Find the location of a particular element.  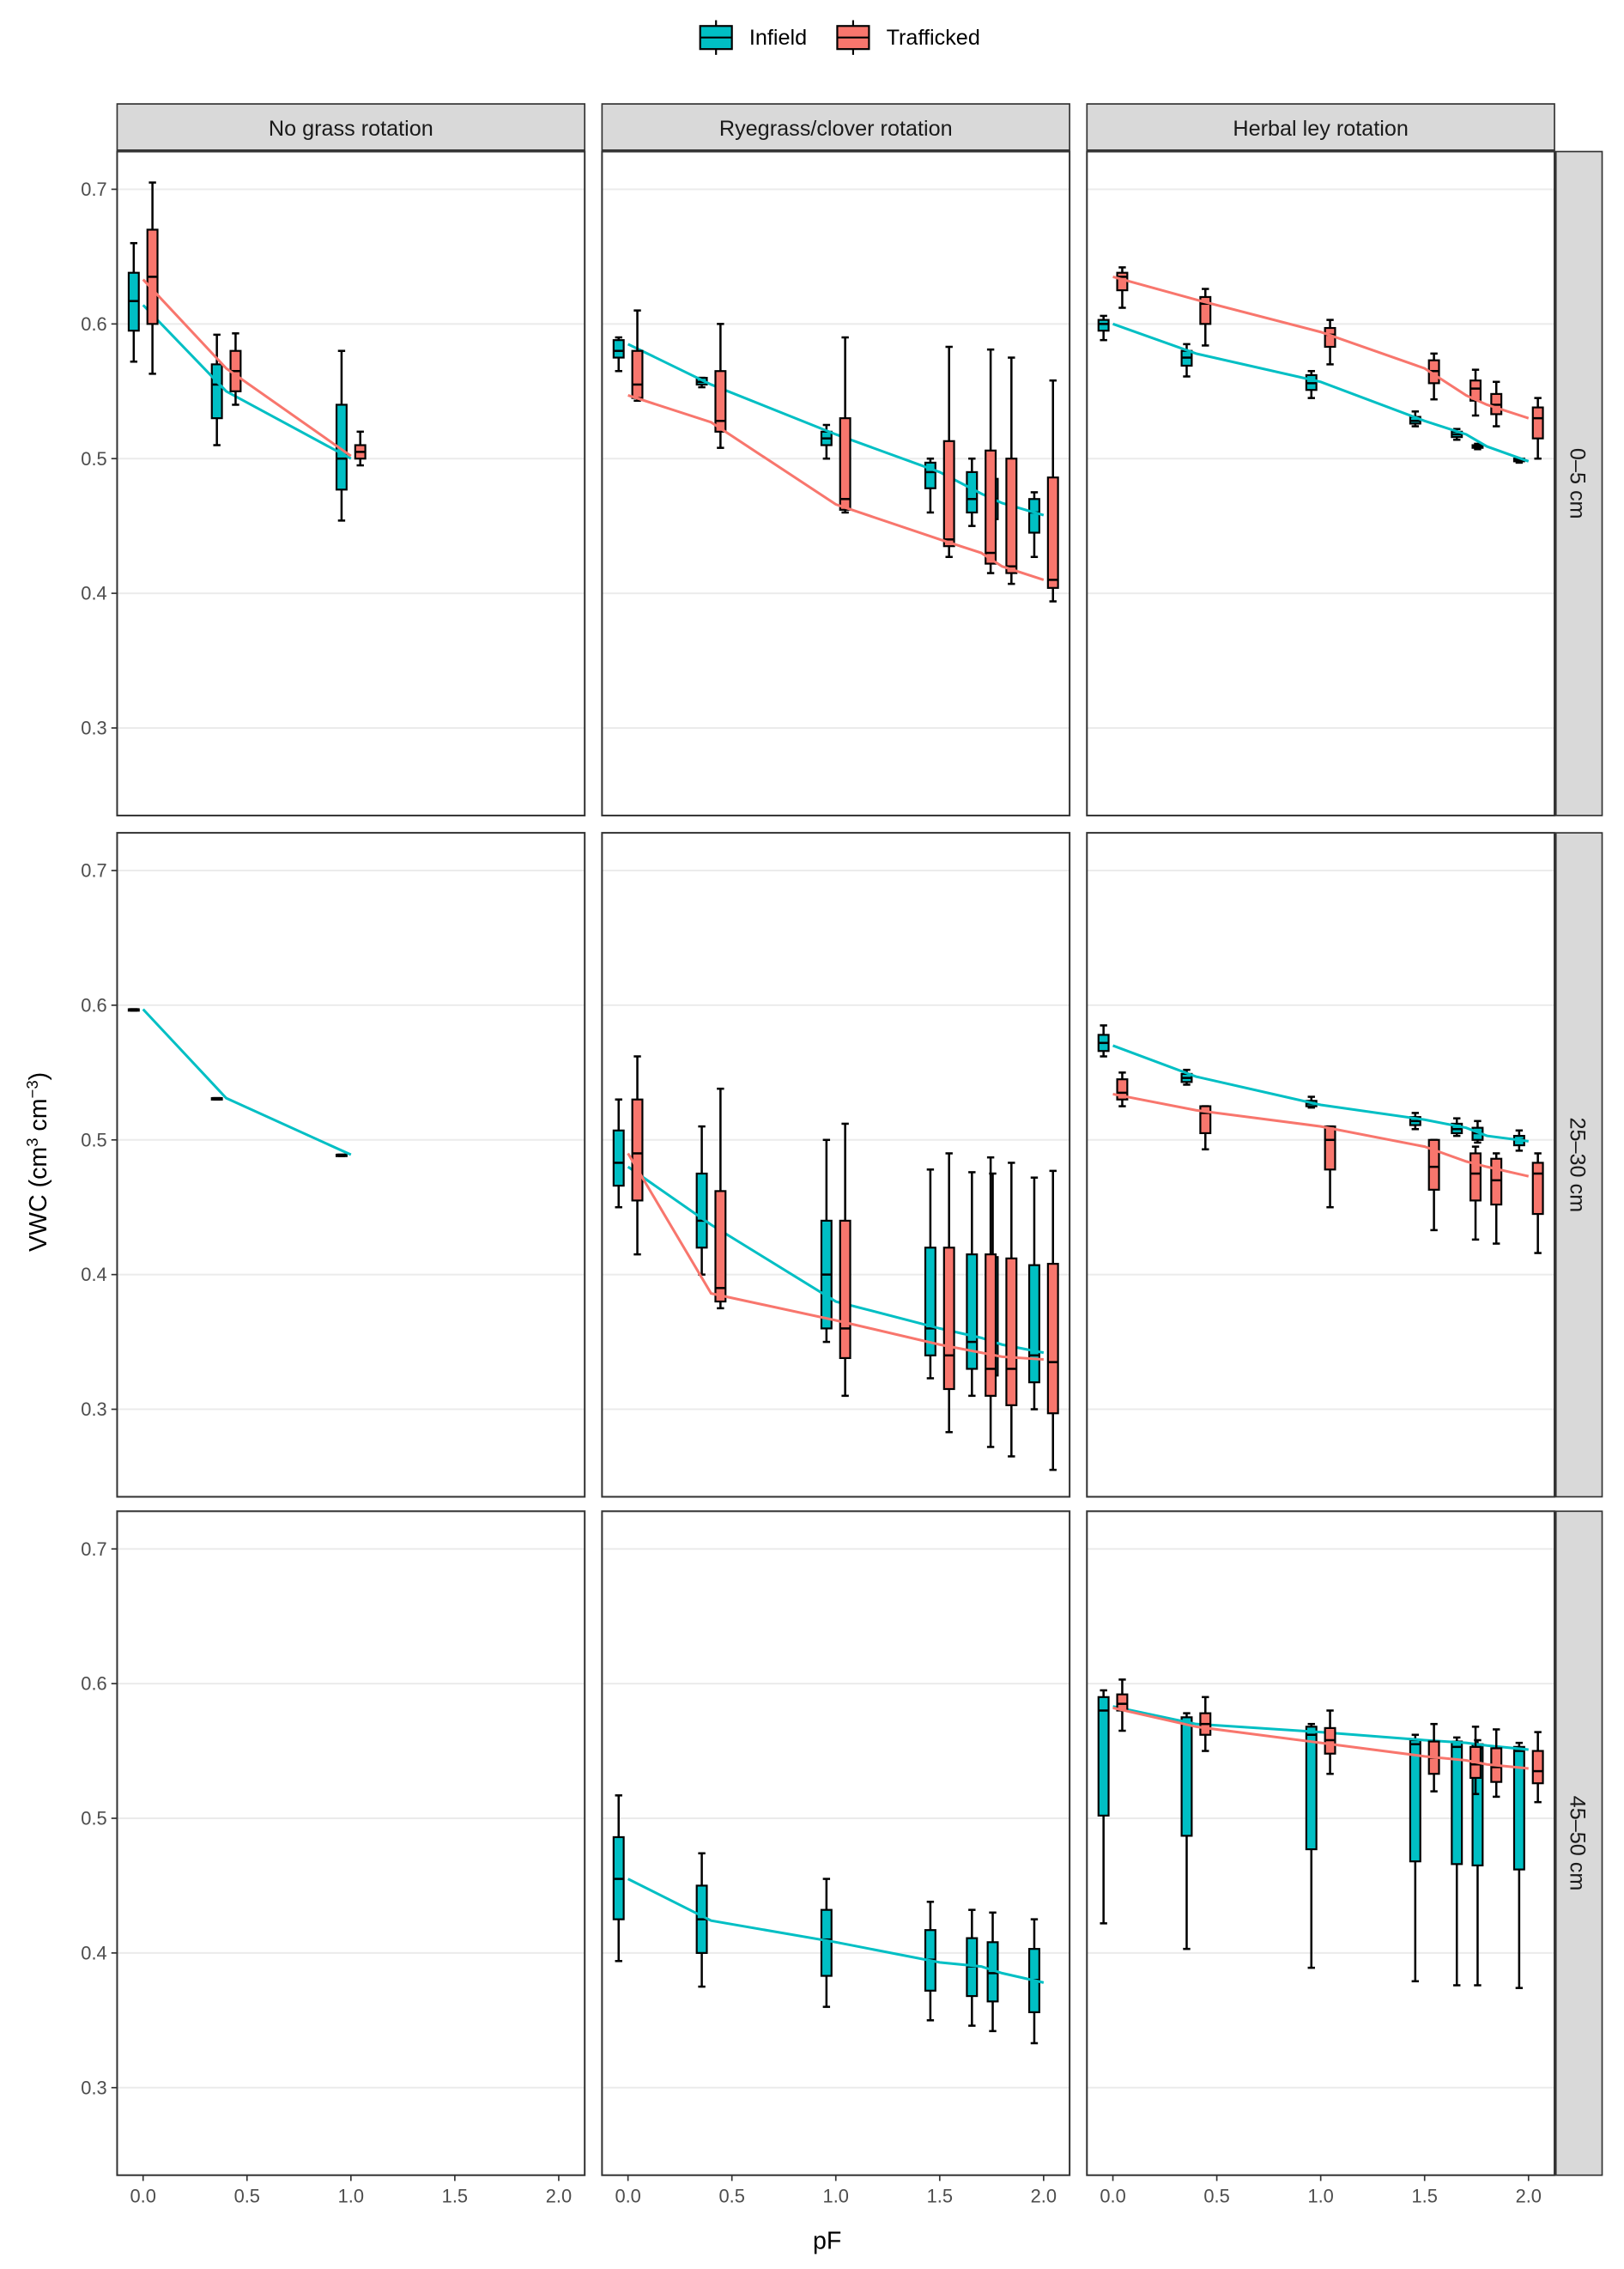

column-strip is located at coordinates (1320, 127).